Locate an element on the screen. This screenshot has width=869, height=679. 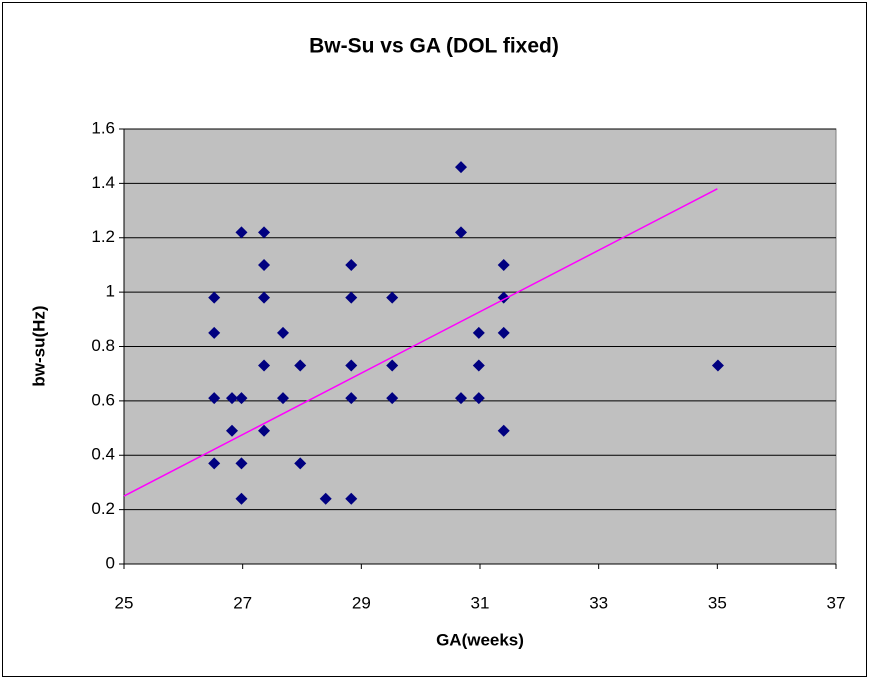
x-tick-label: 35 is located at coordinates (717, 602).